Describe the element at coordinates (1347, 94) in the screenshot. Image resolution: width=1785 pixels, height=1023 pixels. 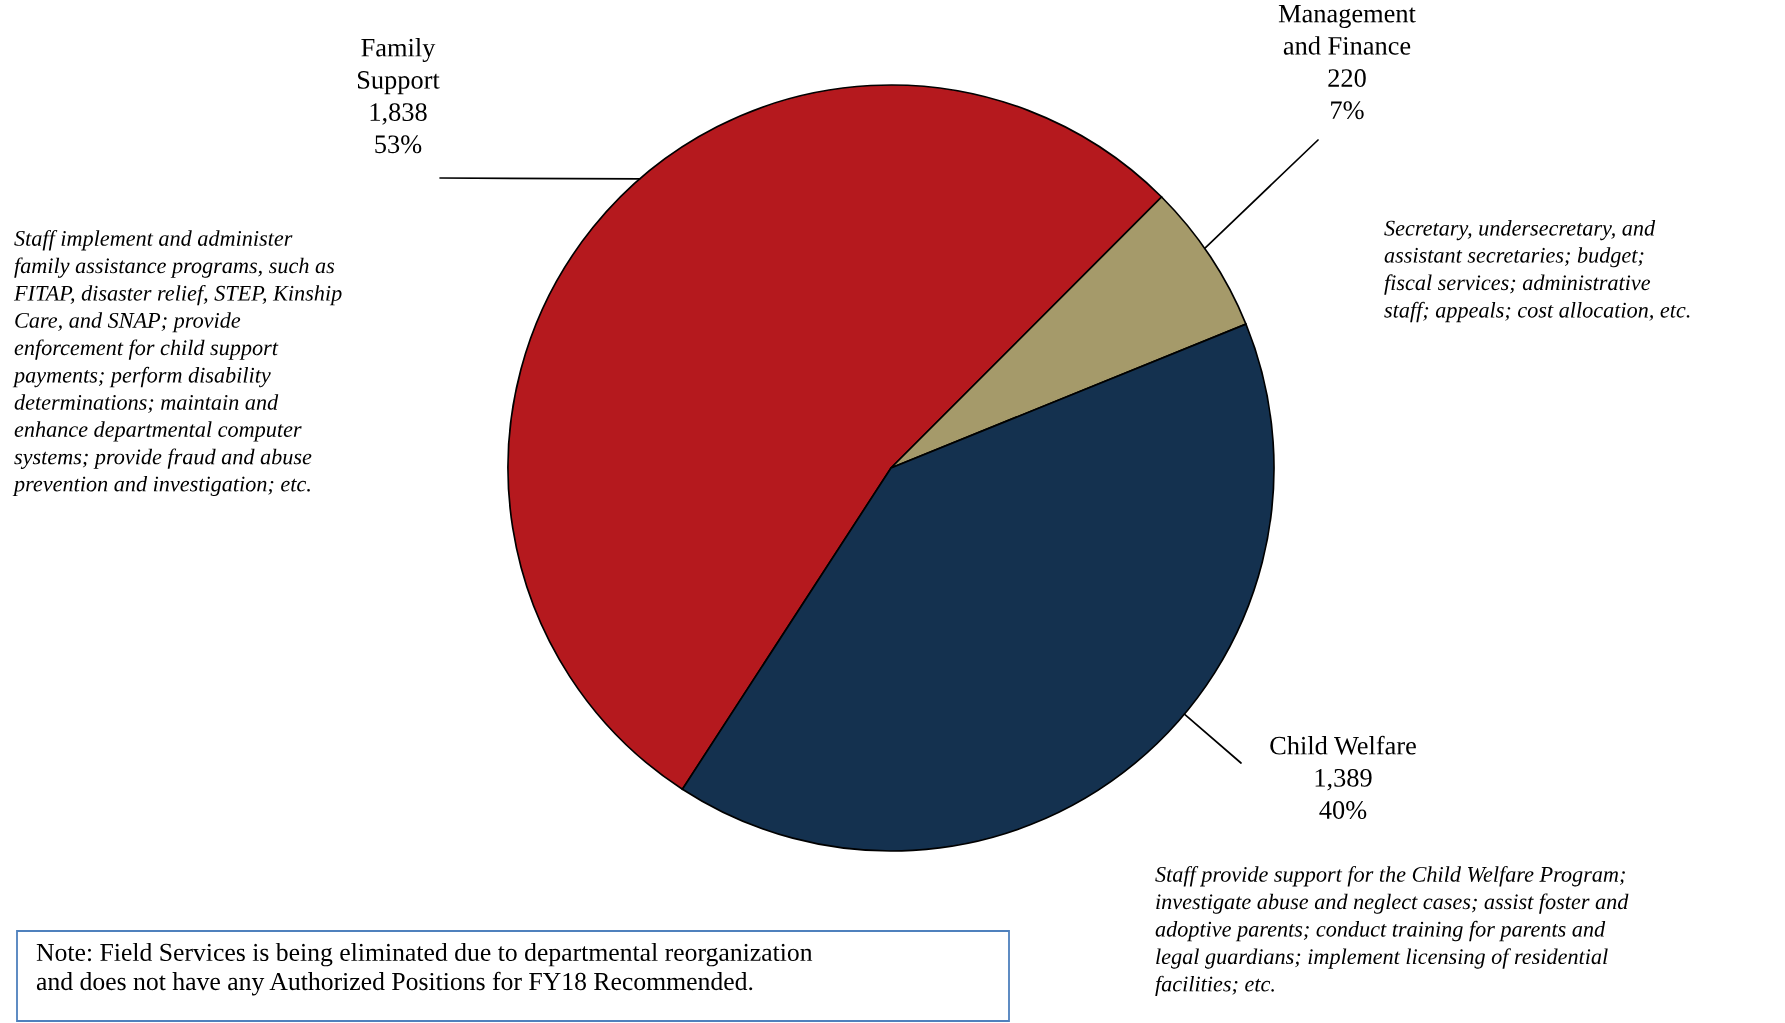
I see `data-label: 220 7%` at that location.